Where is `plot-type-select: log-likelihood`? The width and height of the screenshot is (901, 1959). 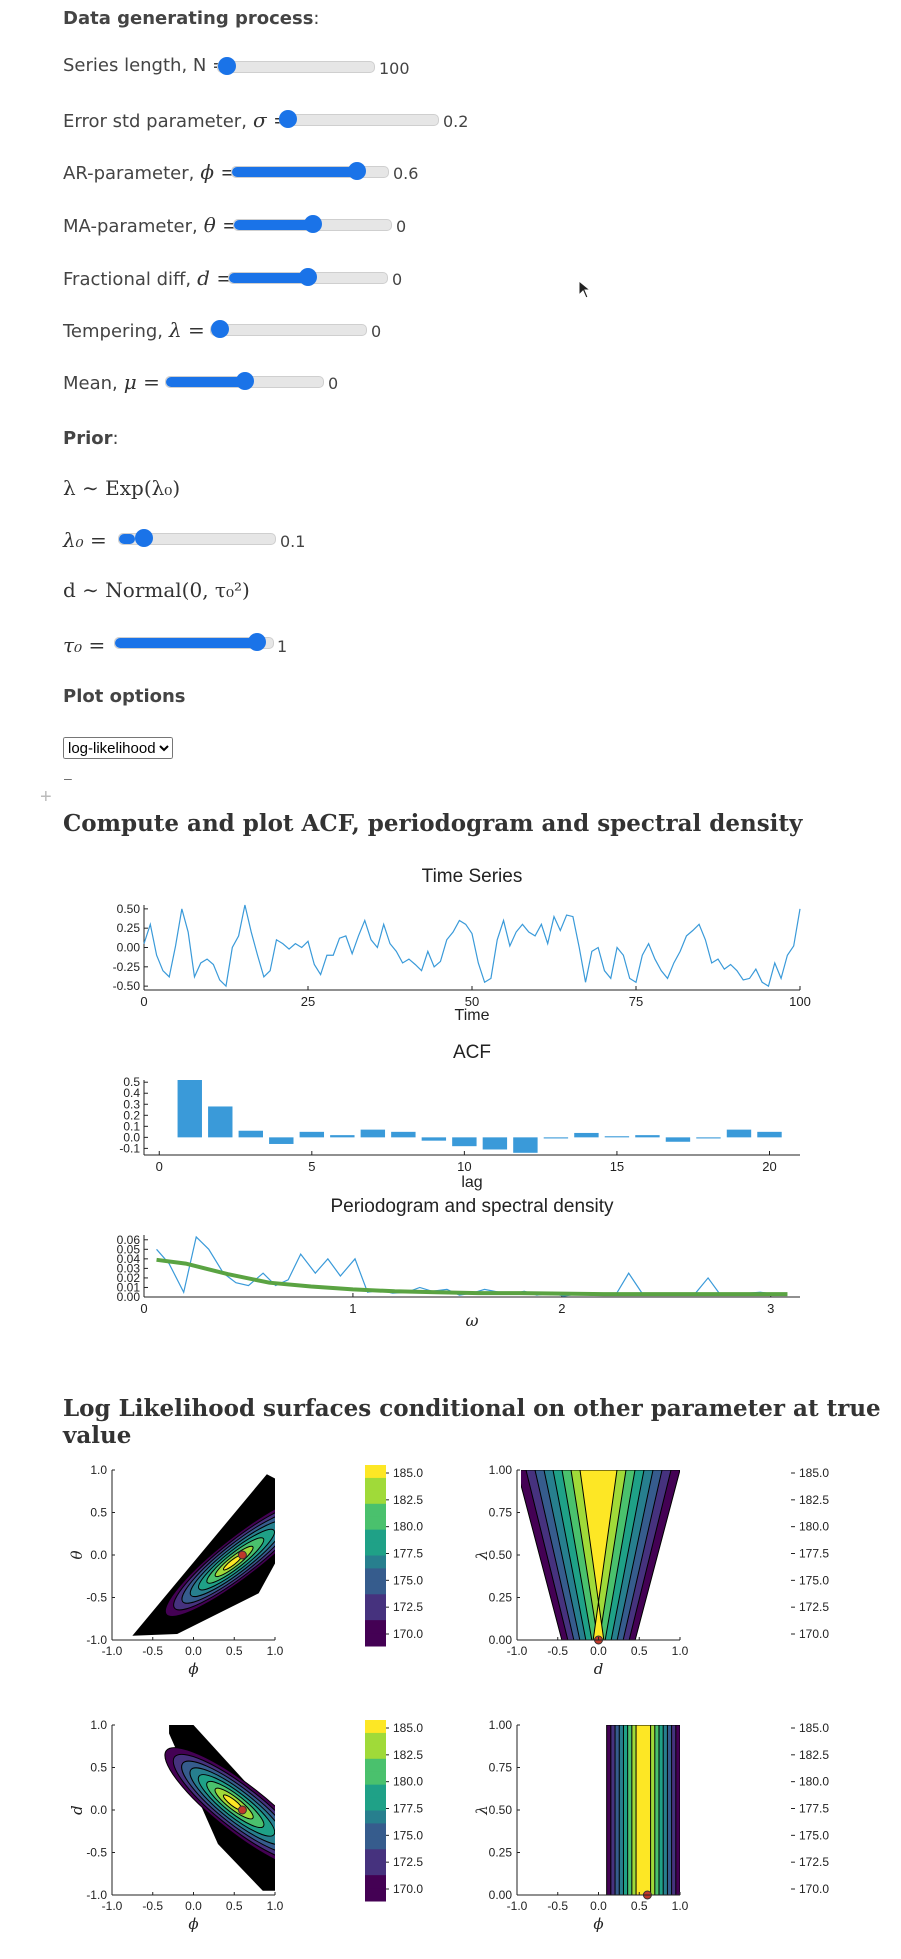
plot-type-select: log-likelihood is located at coordinates (118, 748).